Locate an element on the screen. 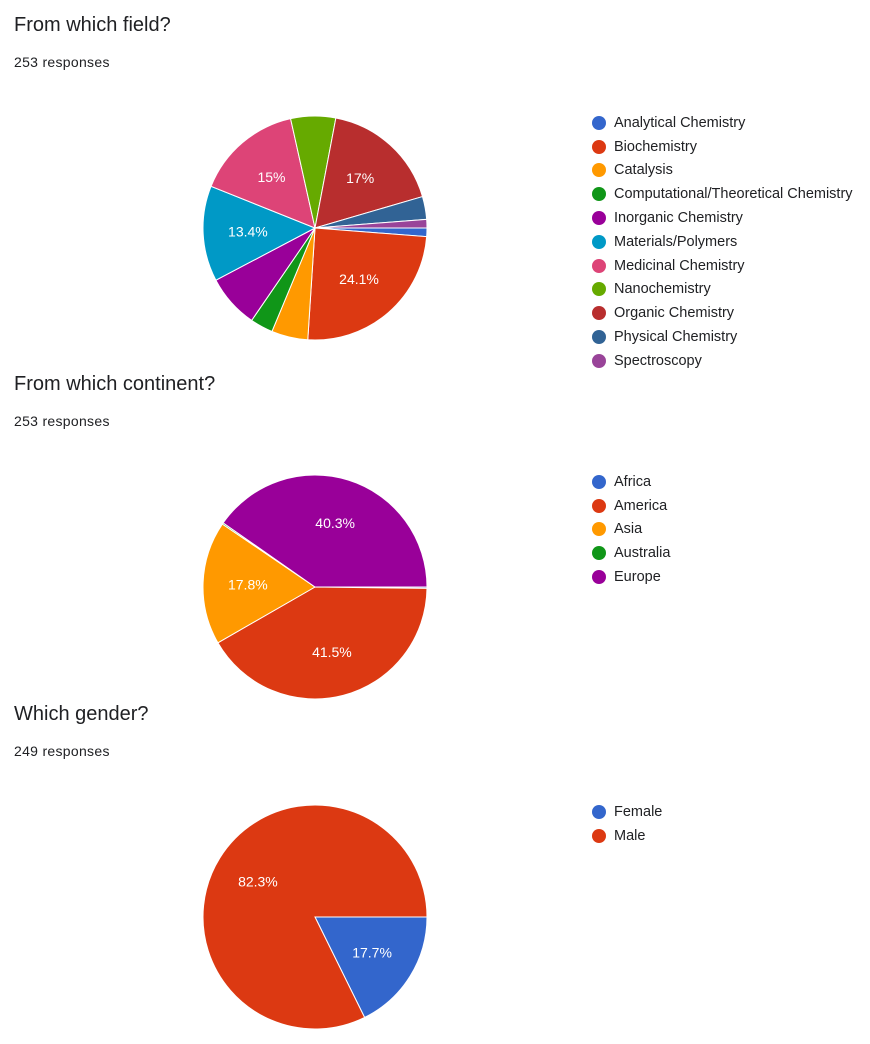 The image size is (870, 1044). legend-item-asia: Asia is located at coordinates (631, 530).